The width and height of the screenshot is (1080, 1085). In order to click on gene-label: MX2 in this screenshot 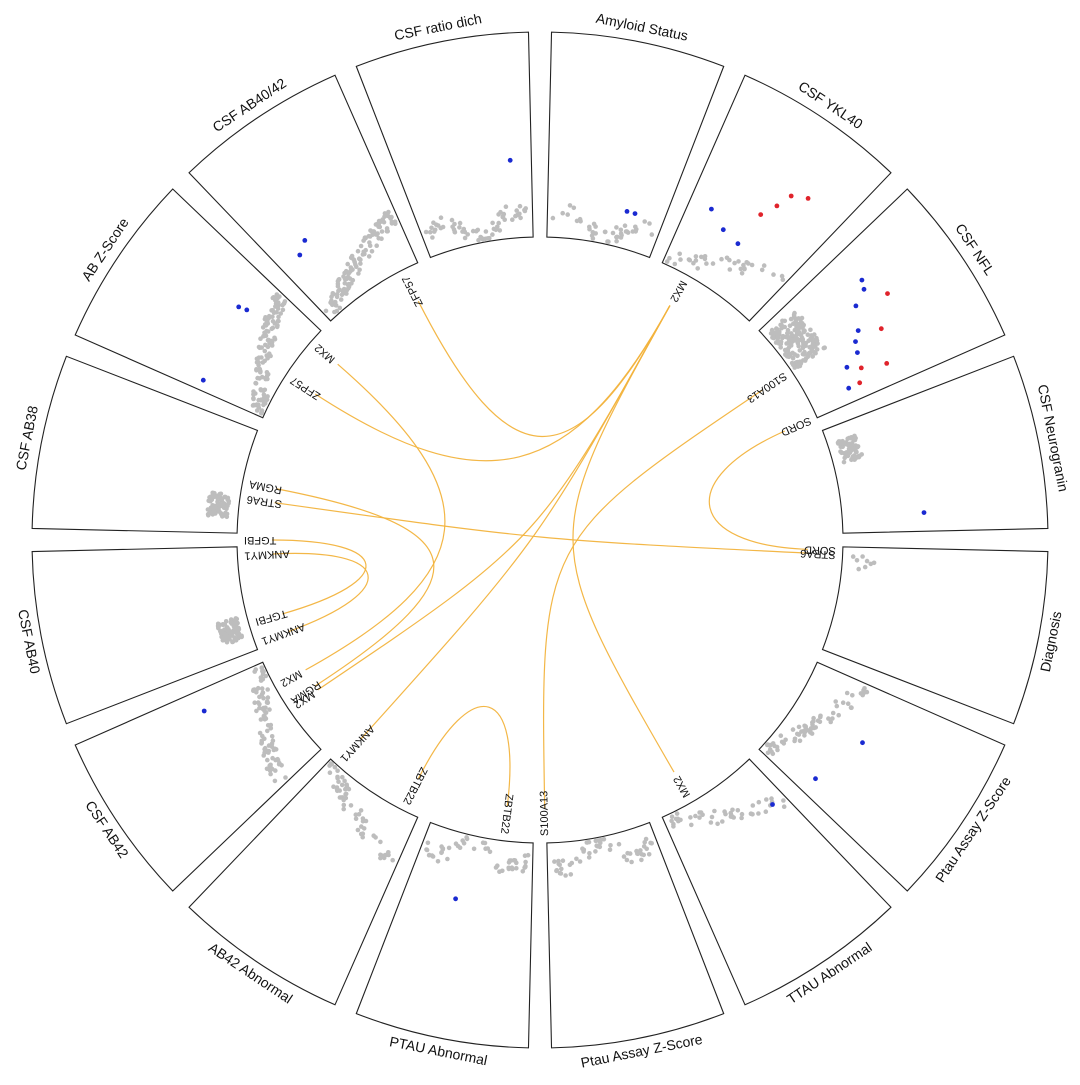, I will do `click(291, 677)`.